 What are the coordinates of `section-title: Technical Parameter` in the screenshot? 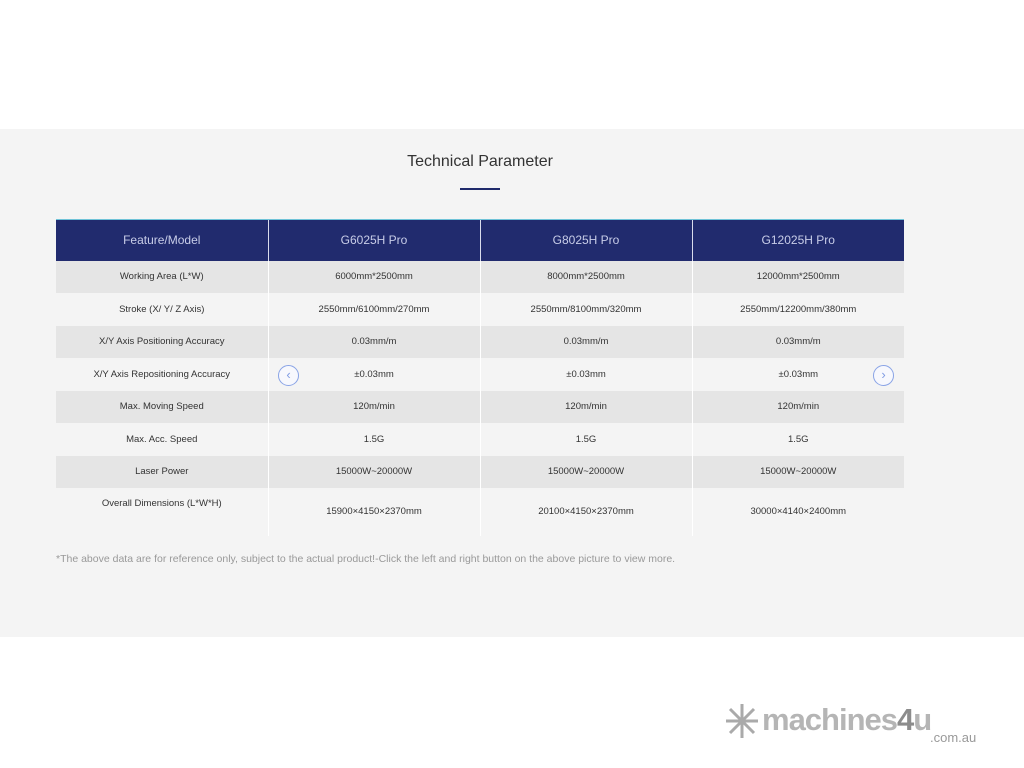 It's located at (480, 161).